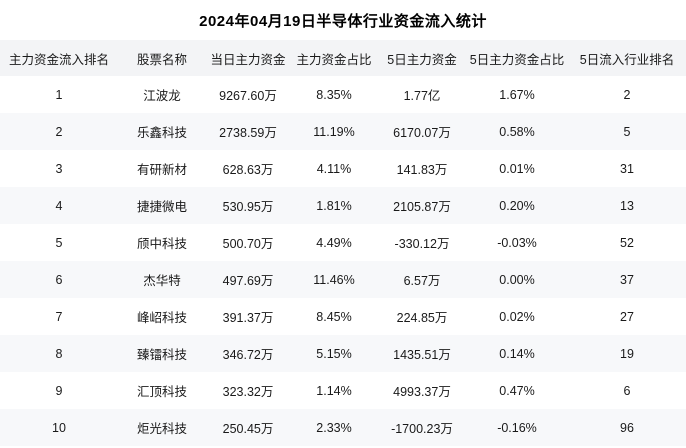 The width and height of the screenshot is (686, 448). I want to click on column-header-5day-main-funds: 5日主力资金, so click(422, 58).